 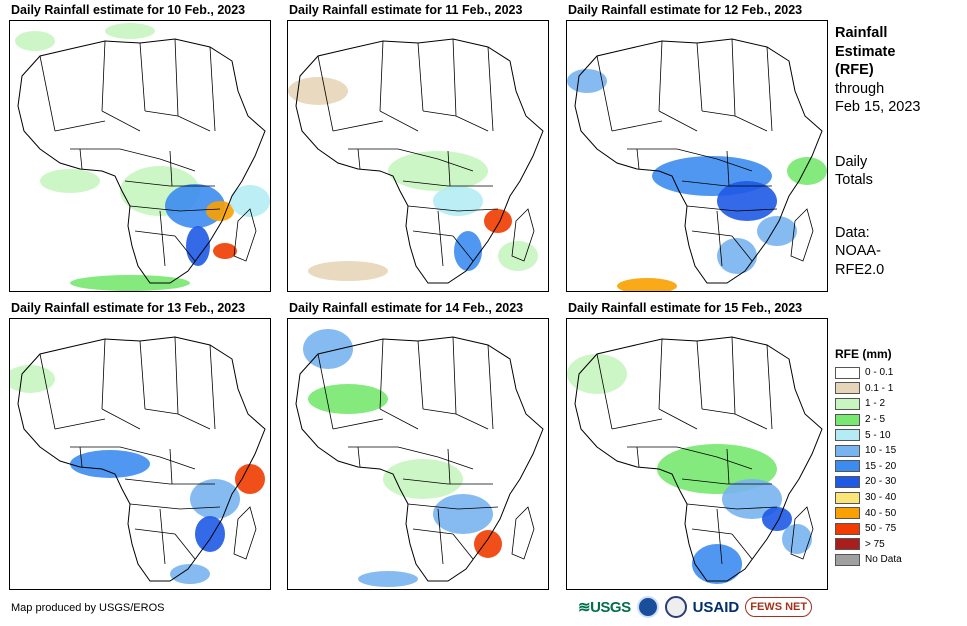 I want to click on sidebar-totals-label: Totals, so click(x=854, y=180).